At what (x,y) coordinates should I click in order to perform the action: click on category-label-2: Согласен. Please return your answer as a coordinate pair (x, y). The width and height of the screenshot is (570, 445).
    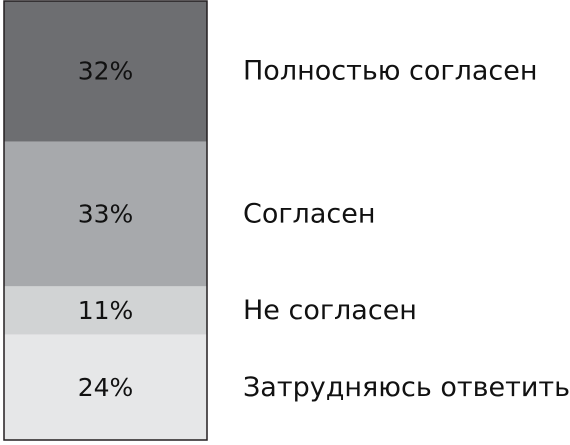
    Looking at the image, I should click on (309, 213).